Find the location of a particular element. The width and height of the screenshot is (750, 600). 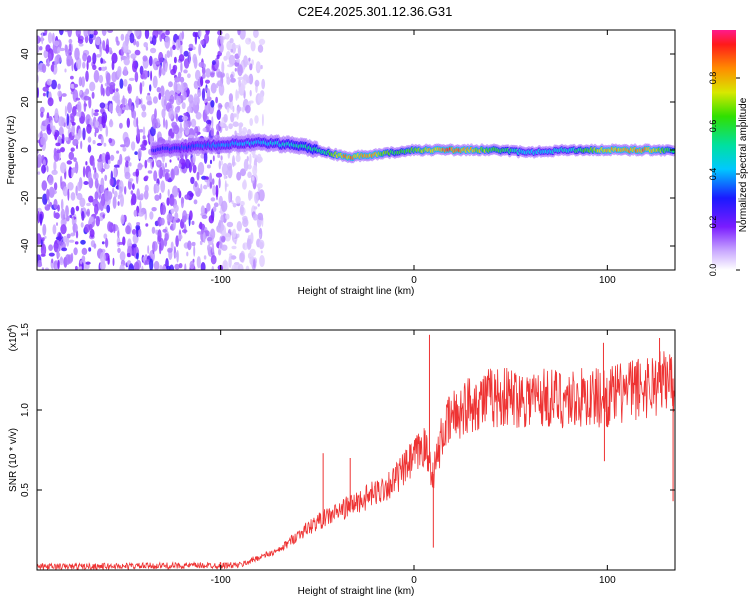

y-tick-label: 20 is located at coordinates (25, 102).